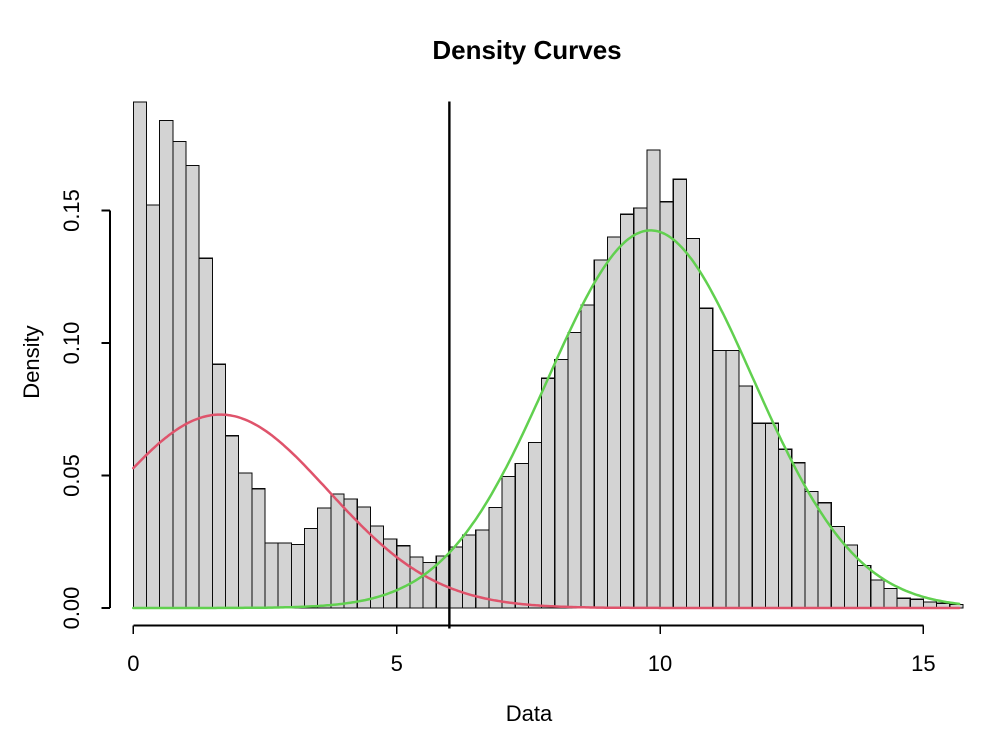 Image resolution: width=1006 pixels, height=754 pixels. What do you see at coordinates (71, 475) in the screenshot?
I see `y-tick-label: 0.05` at bounding box center [71, 475].